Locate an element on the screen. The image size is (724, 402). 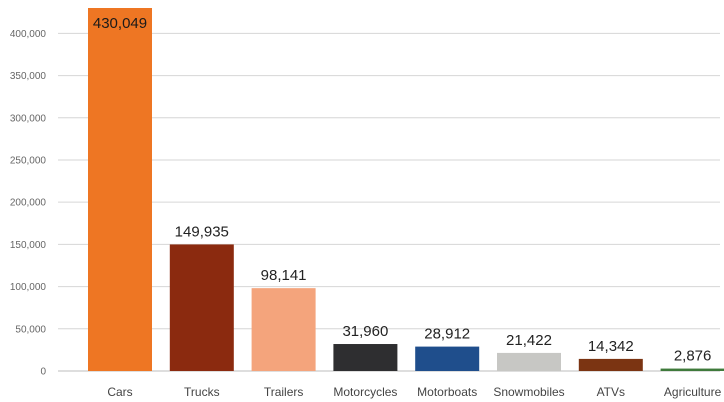
y-tick-label: 300,000 is located at coordinates (28, 118).